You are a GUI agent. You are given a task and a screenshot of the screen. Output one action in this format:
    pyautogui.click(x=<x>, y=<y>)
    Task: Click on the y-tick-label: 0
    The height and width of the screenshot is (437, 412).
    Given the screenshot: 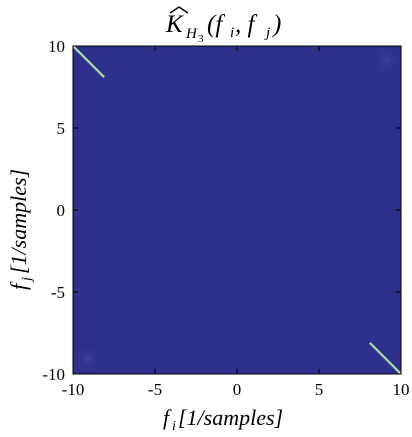 What is the action you would take?
    pyautogui.click(x=61, y=210)
    